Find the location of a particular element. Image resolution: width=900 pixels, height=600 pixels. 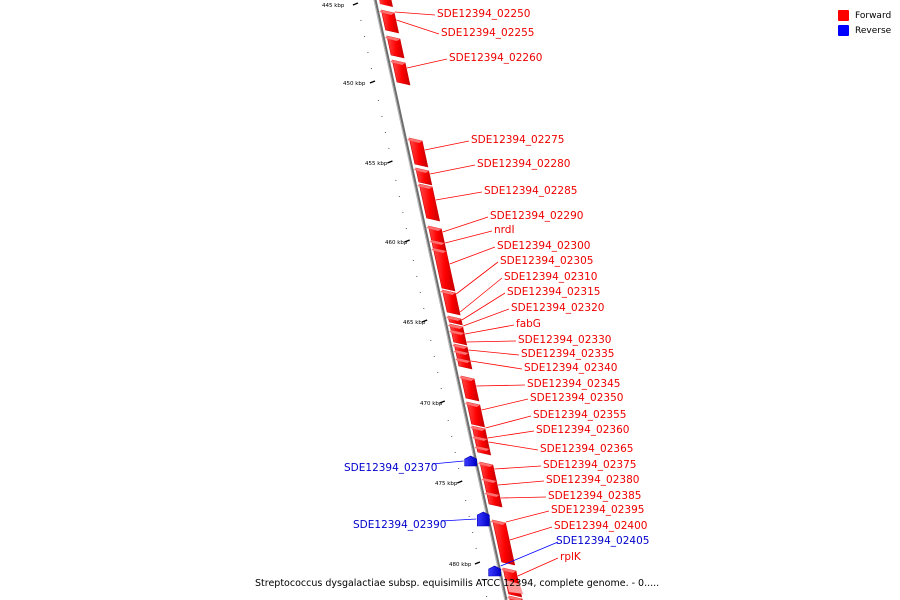

legend-label-reverse: Reverse is located at coordinates (873, 30).